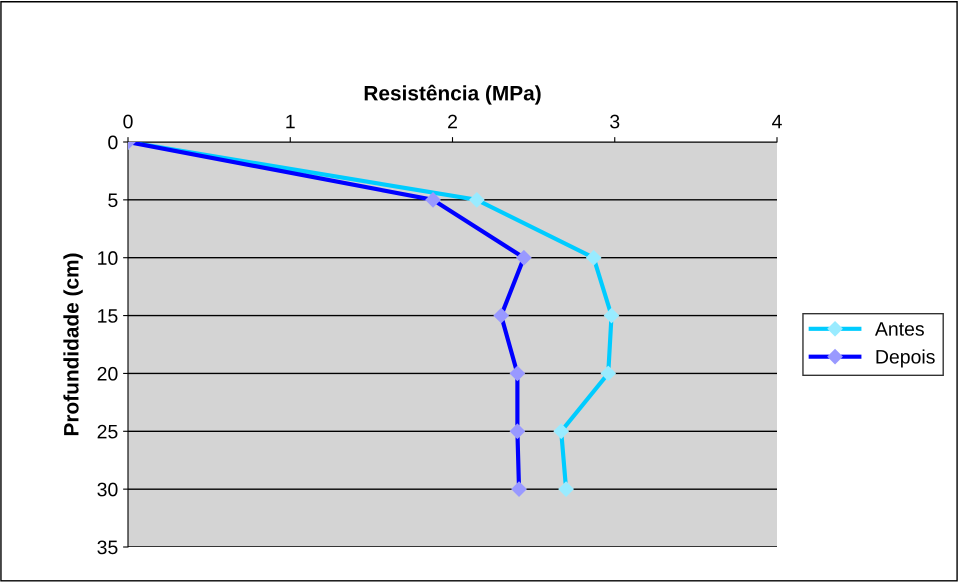 Image resolution: width=959 pixels, height=582 pixels. Describe the element at coordinates (108, 316) in the screenshot. I see `y-tick-label: 15` at that location.